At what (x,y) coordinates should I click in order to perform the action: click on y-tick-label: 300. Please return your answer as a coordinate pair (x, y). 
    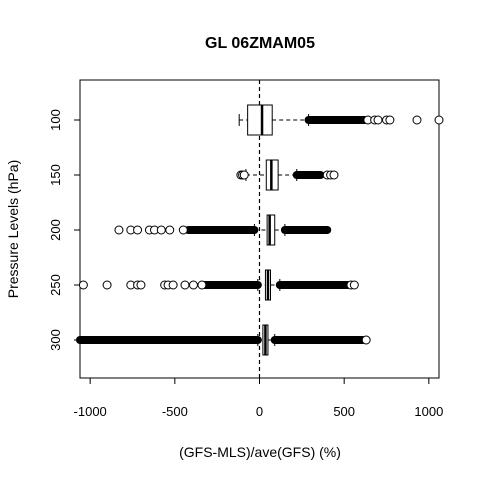
    Looking at the image, I should click on (55, 340).